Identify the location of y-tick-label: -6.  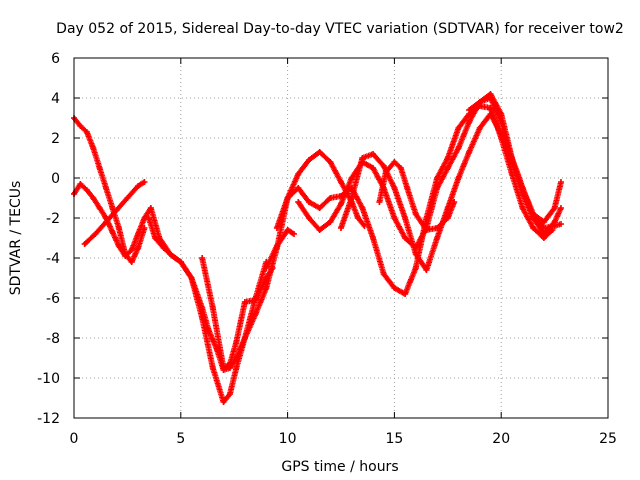
(53, 299).